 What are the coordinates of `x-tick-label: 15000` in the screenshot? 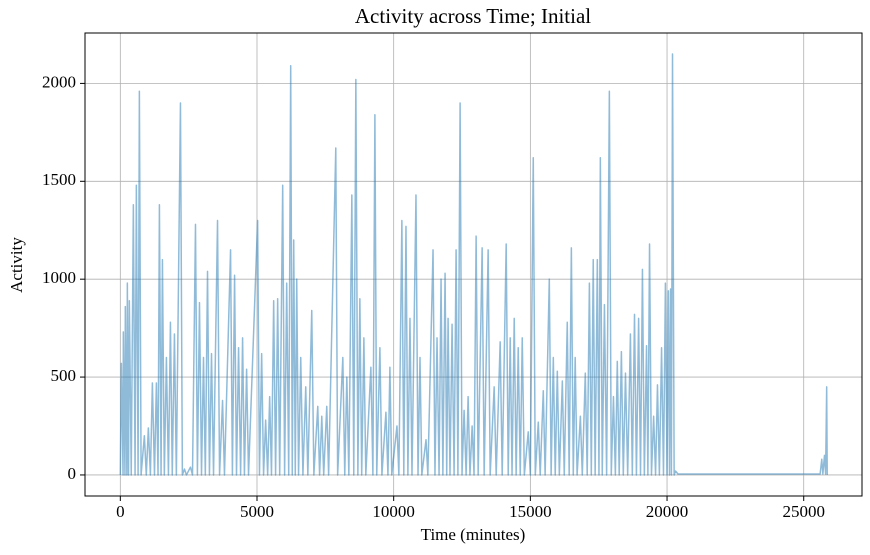 It's located at (530, 511).